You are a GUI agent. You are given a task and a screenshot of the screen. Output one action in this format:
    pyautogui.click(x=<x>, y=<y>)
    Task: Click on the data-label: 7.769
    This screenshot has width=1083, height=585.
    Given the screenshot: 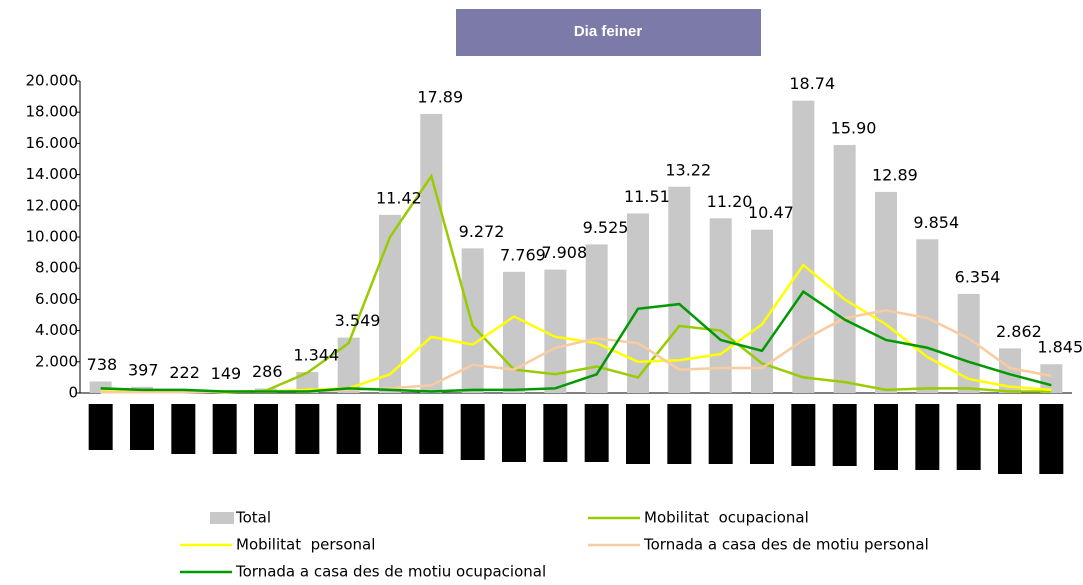 What is the action you would take?
    pyautogui.click(x=523, y=254)
    